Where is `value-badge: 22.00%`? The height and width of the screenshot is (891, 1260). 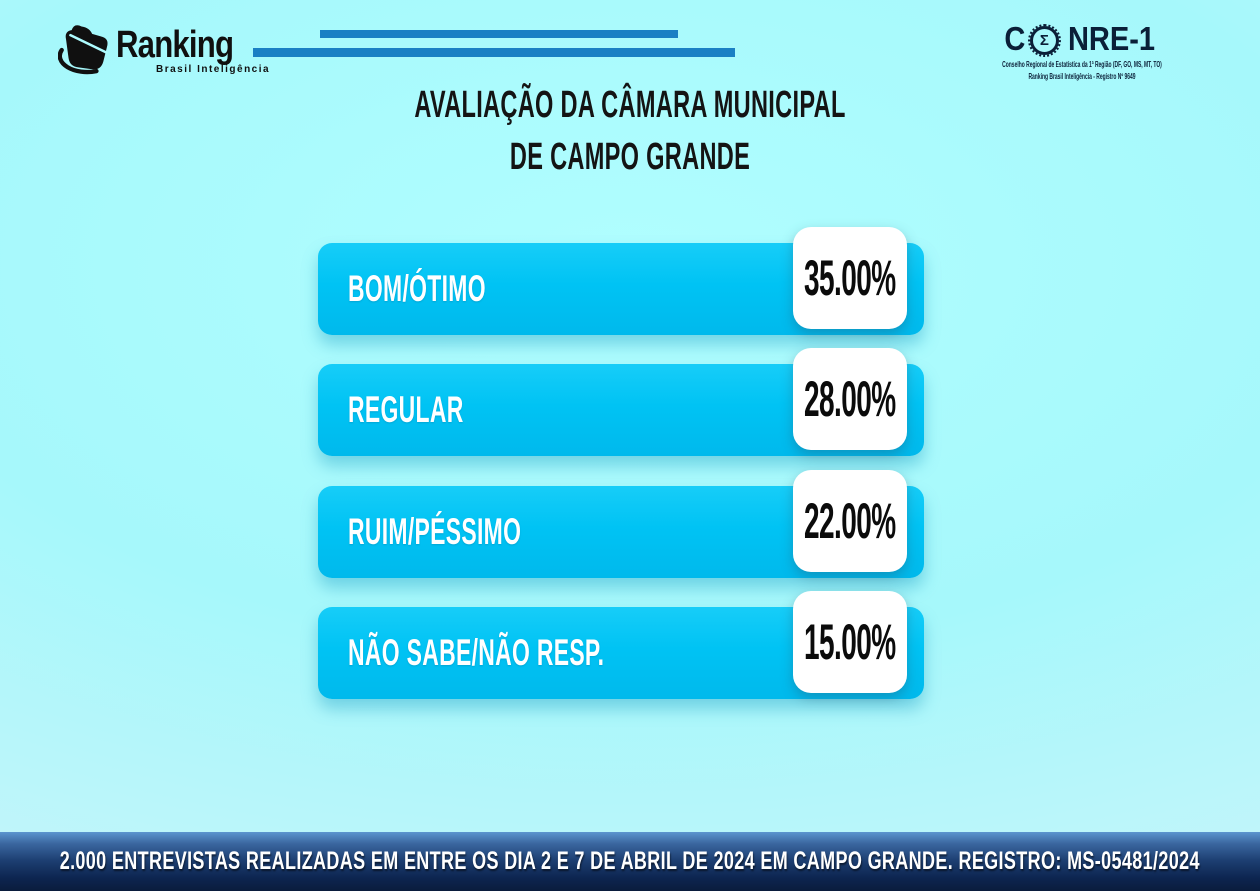
value-badge: 22.00% is located at coordinates (850, 521).